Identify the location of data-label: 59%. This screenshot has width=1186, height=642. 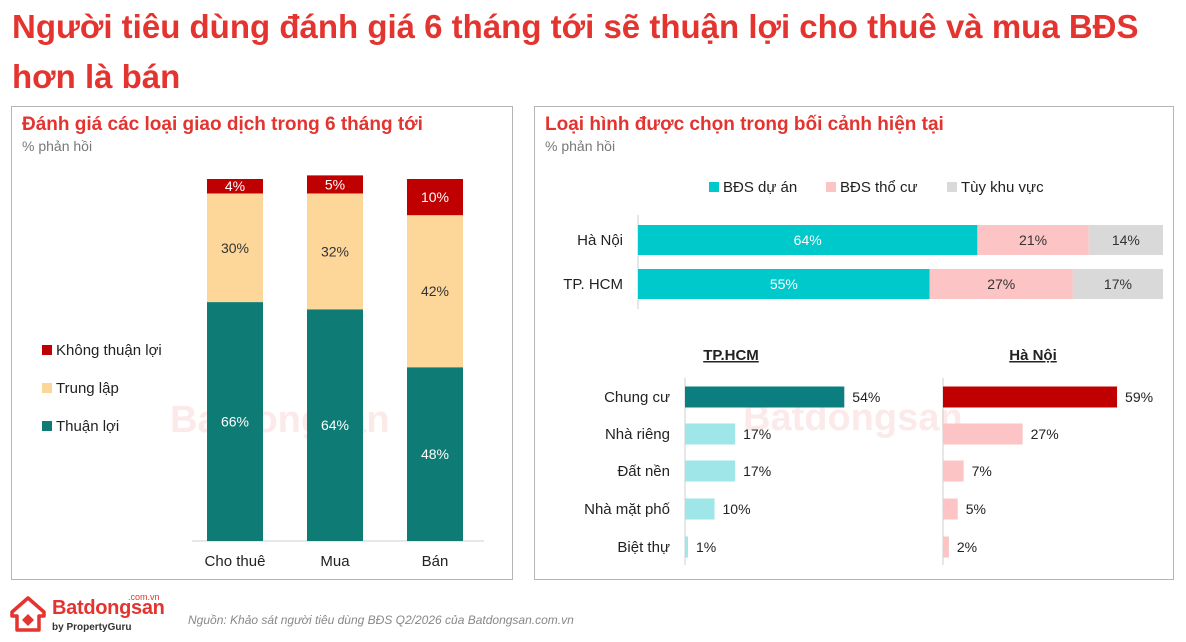
(1139, 397).